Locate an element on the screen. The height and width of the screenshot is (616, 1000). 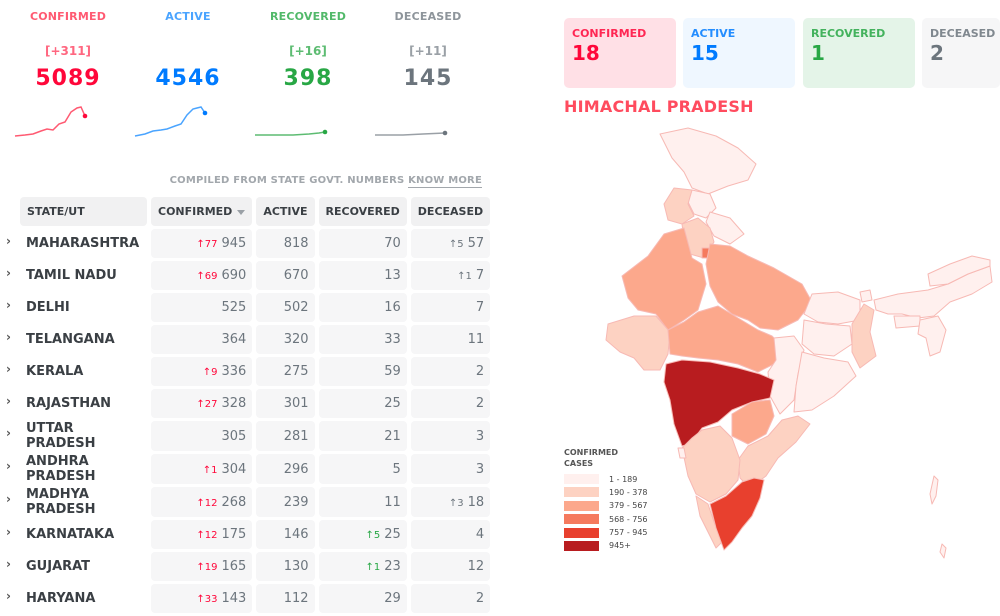
state-name: ANDHRA PRADESH is located at coordinates (61, 469).